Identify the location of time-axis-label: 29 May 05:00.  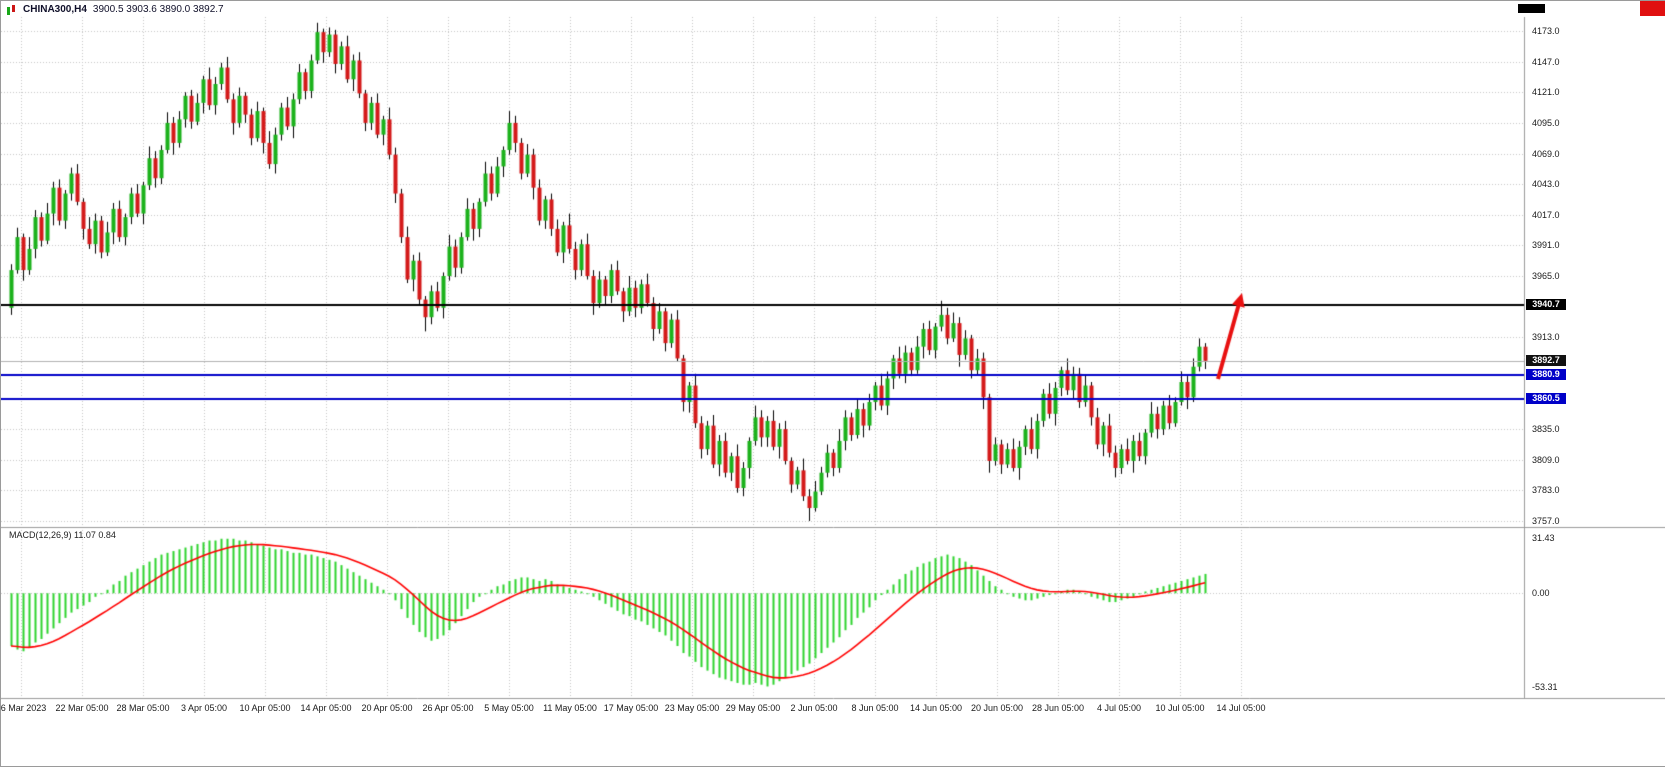
(753, 708).